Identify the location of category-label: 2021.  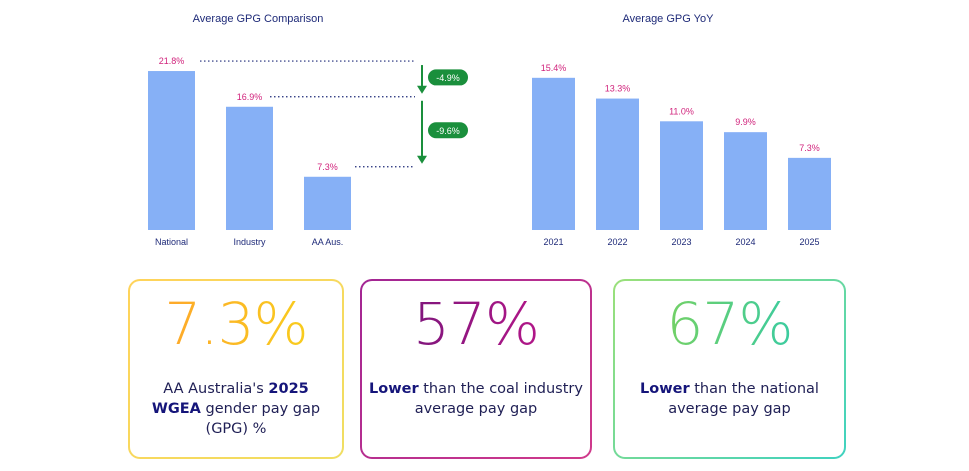
(553, 242).